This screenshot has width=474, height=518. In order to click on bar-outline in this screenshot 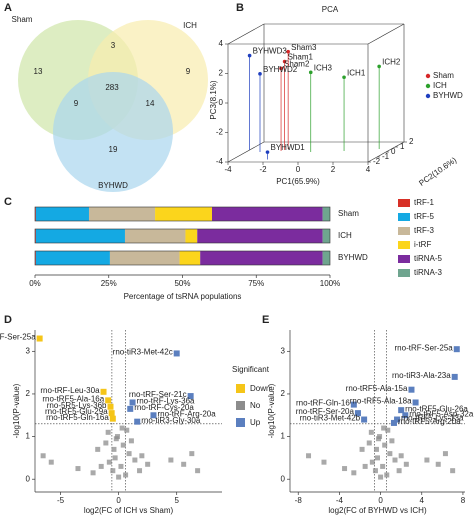, I will do `click(182, 236)`.